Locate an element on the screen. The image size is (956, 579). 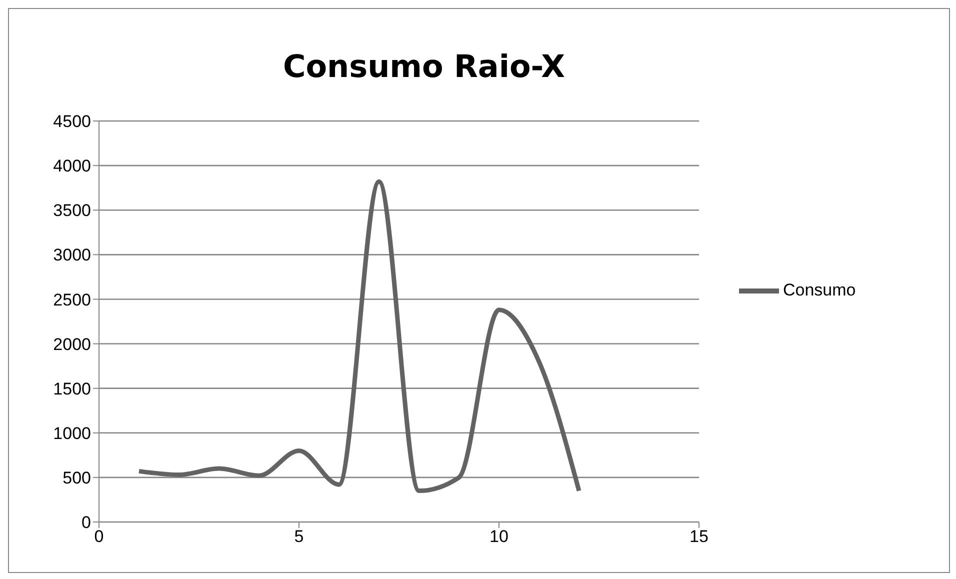
y-tick-label: 500 is located at coordinates (76, 478).